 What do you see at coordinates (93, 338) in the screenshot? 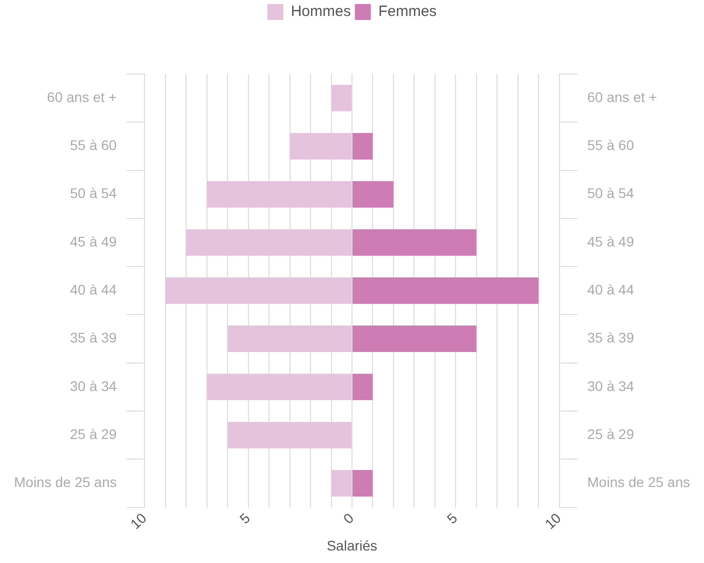
I see `y-tick-label: 35 à 39` at bounding box center [93, 338].